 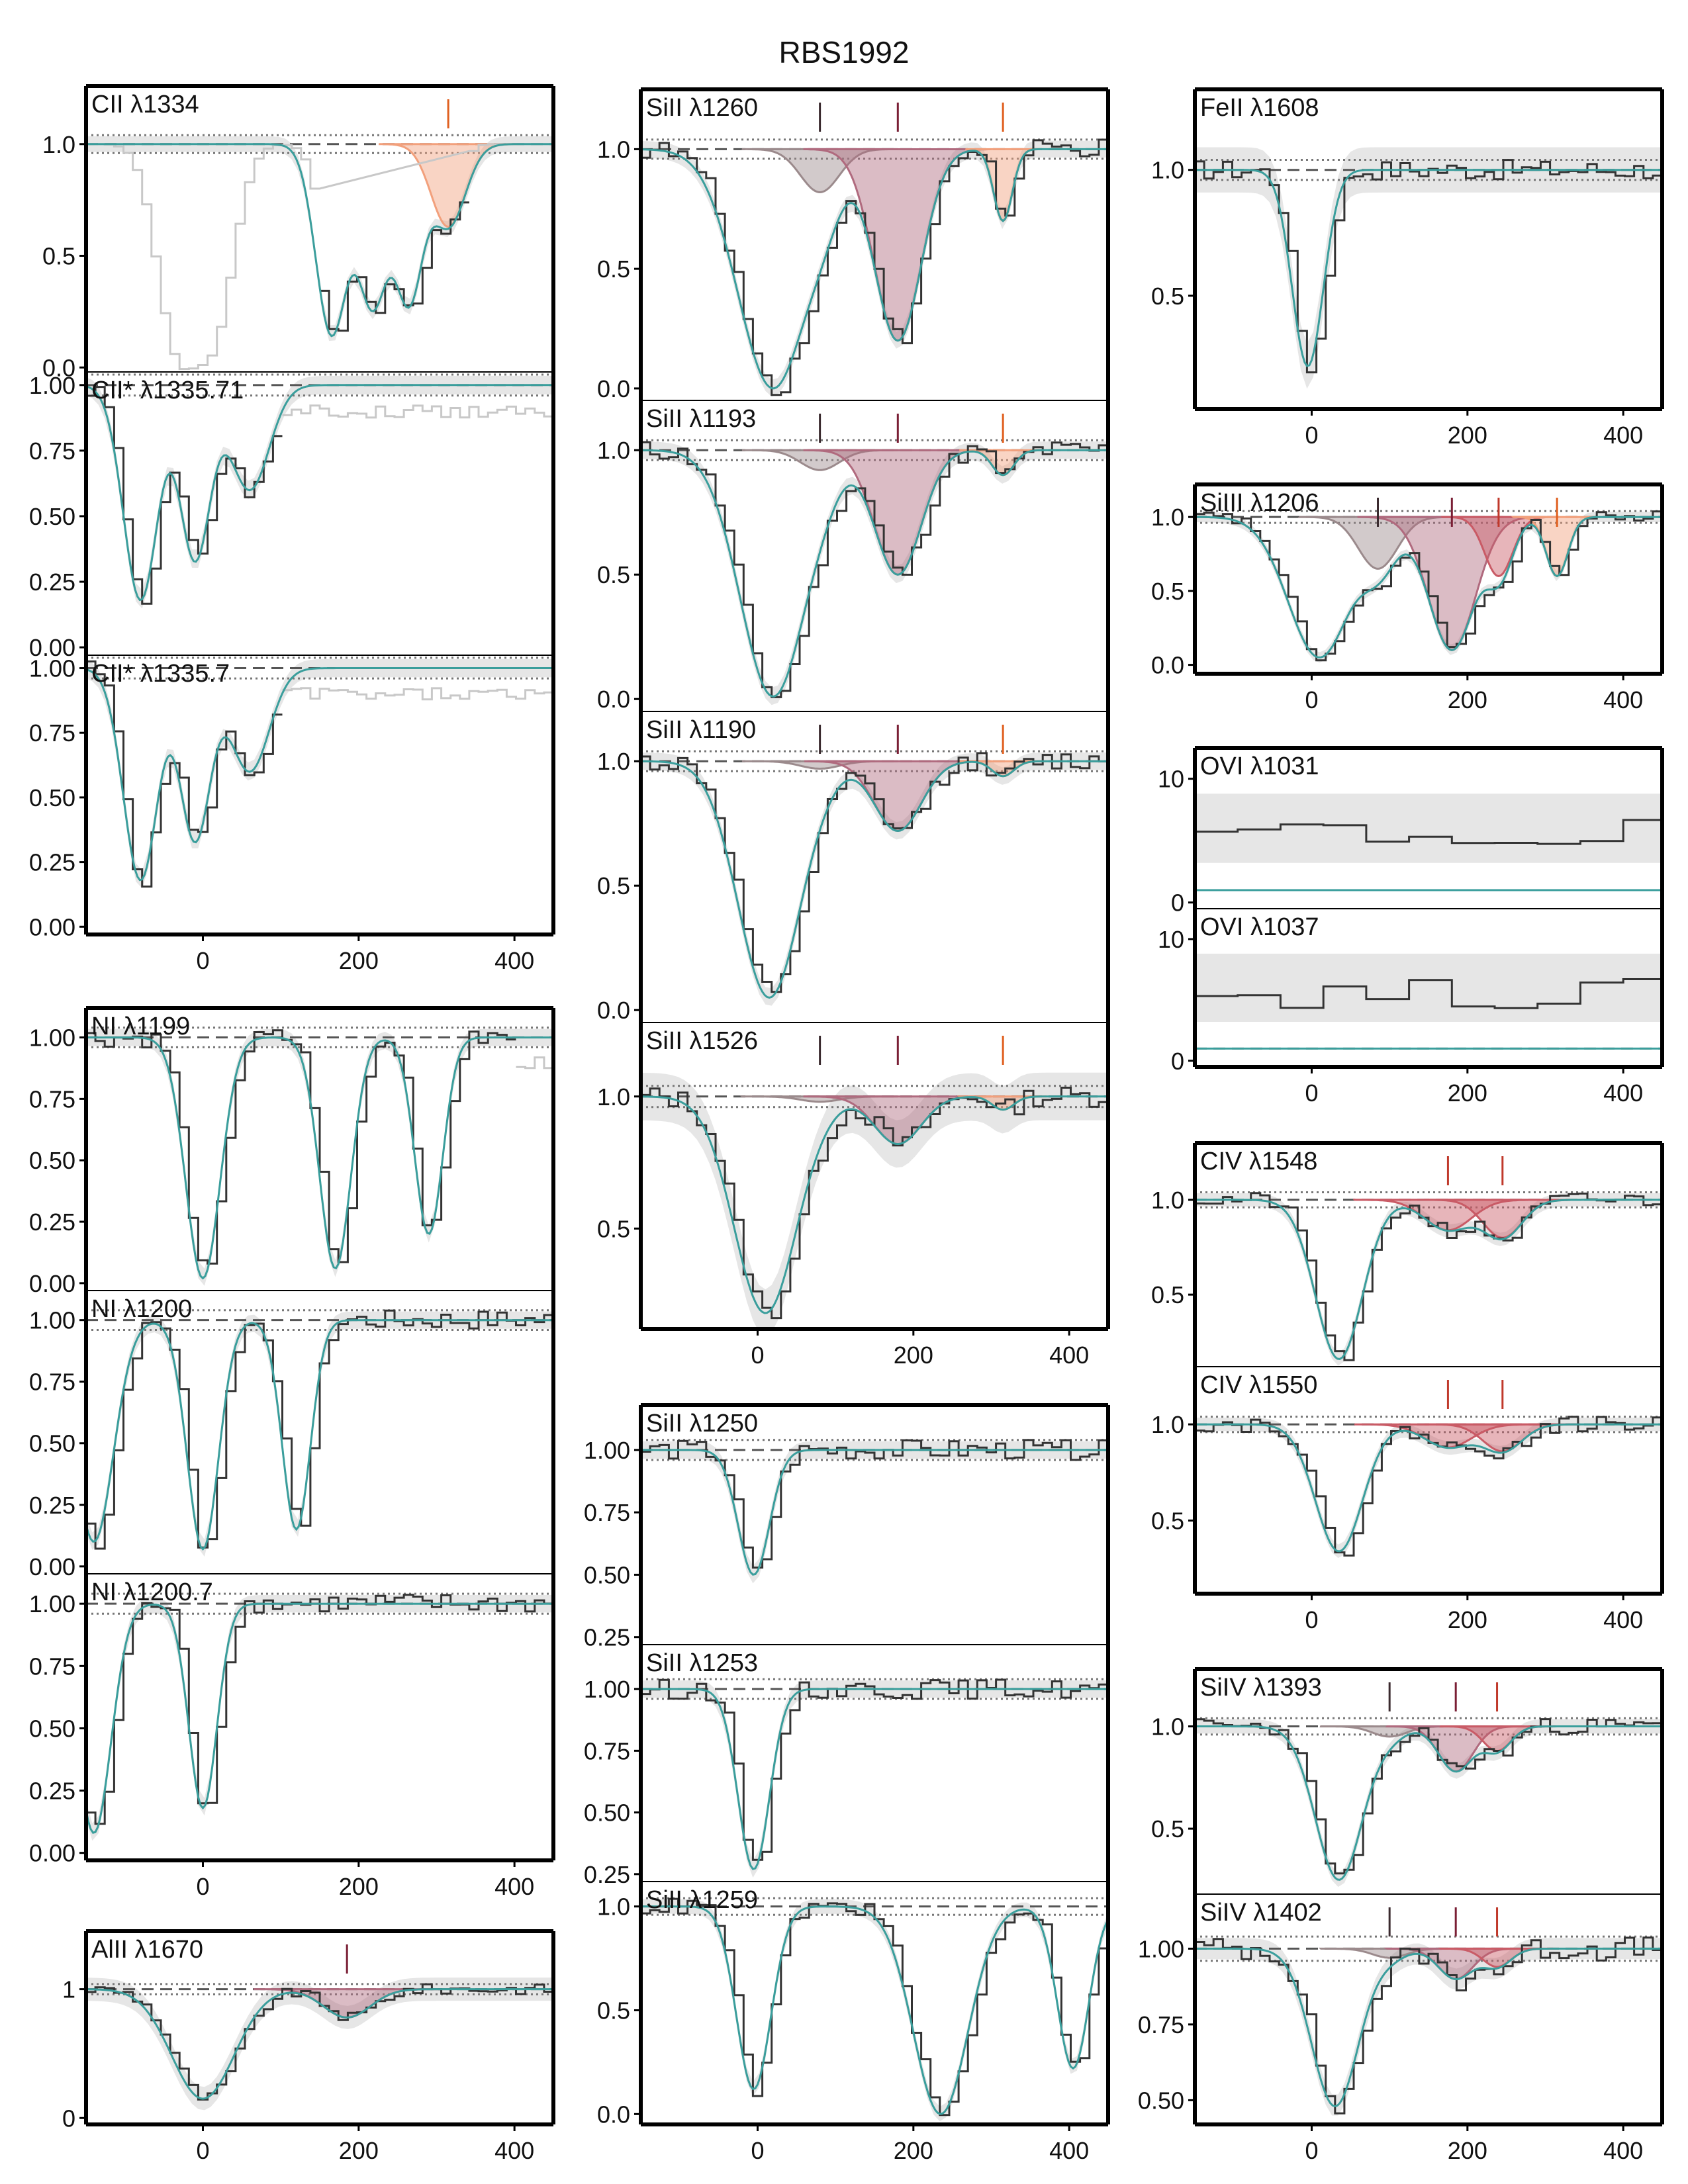 What do you see at coordinates (141, 1309) in the screenshot?
I see `panel-label: NI λ1200` at bounding box center [141, 1309].